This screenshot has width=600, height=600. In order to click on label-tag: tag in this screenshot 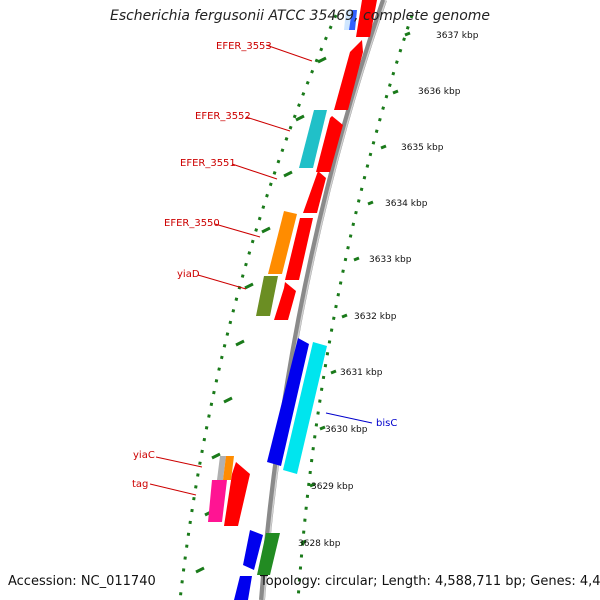, I will do `click(140, 484)`.